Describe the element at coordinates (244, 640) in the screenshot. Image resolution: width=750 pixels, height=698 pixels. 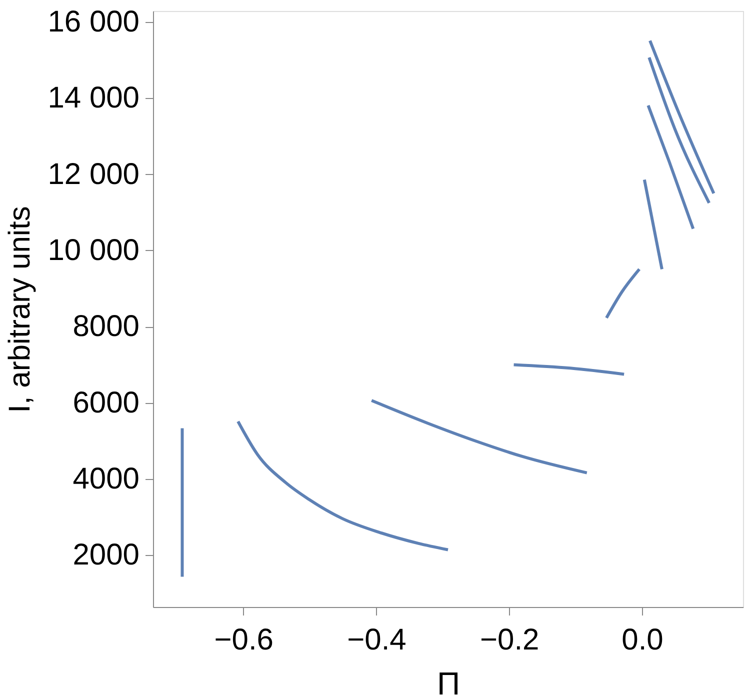
I see `x-tick-label: −0.6` at that location.